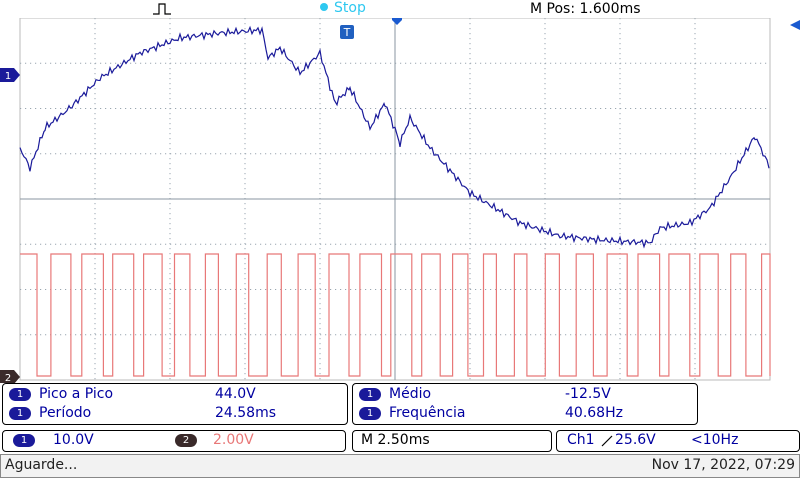 This screenshot has height=480, width=800. I want to click on bottom-status-bar: Aguarde... Nov 17, 2022, 07:29, so click(400, 466).